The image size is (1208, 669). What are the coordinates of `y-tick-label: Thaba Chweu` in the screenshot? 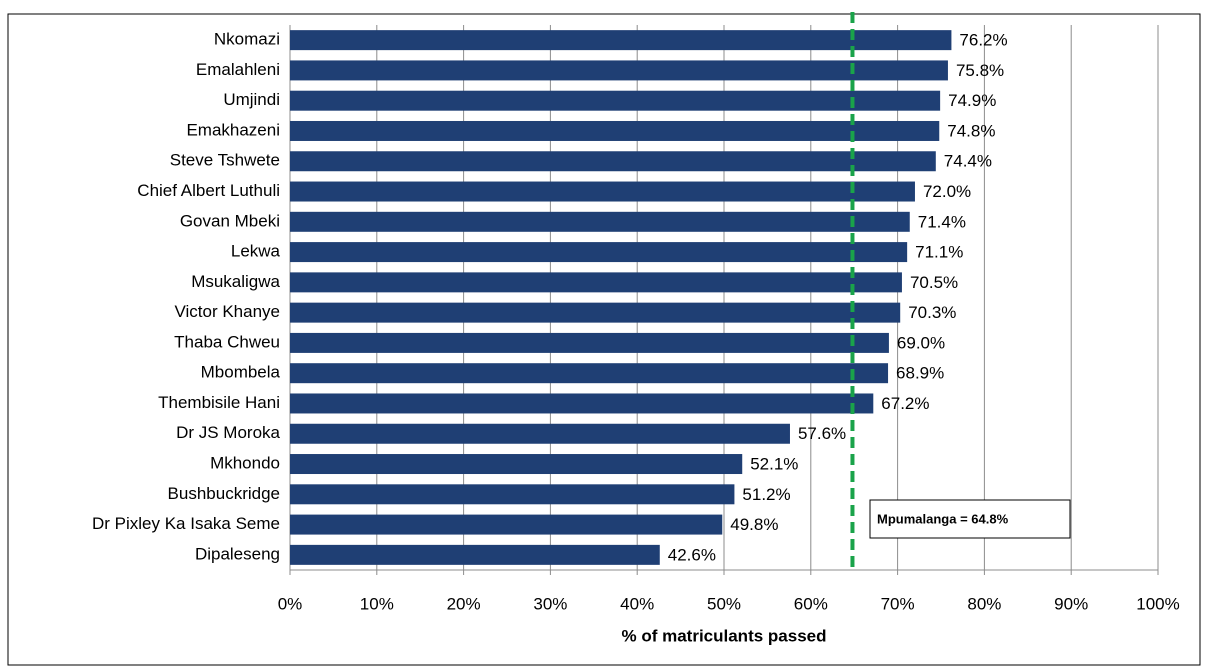 It's located at (227, 341).